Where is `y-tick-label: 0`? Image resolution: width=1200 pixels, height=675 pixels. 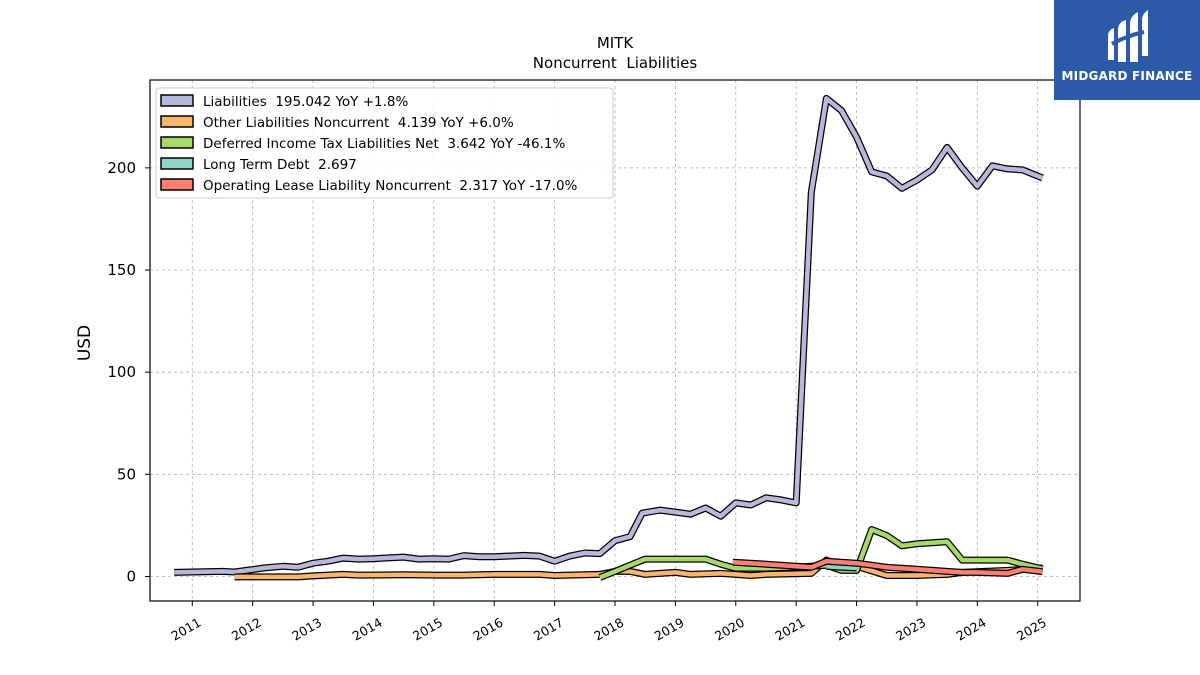 y-tick-label: 0 is located at coordinates (131, 576).